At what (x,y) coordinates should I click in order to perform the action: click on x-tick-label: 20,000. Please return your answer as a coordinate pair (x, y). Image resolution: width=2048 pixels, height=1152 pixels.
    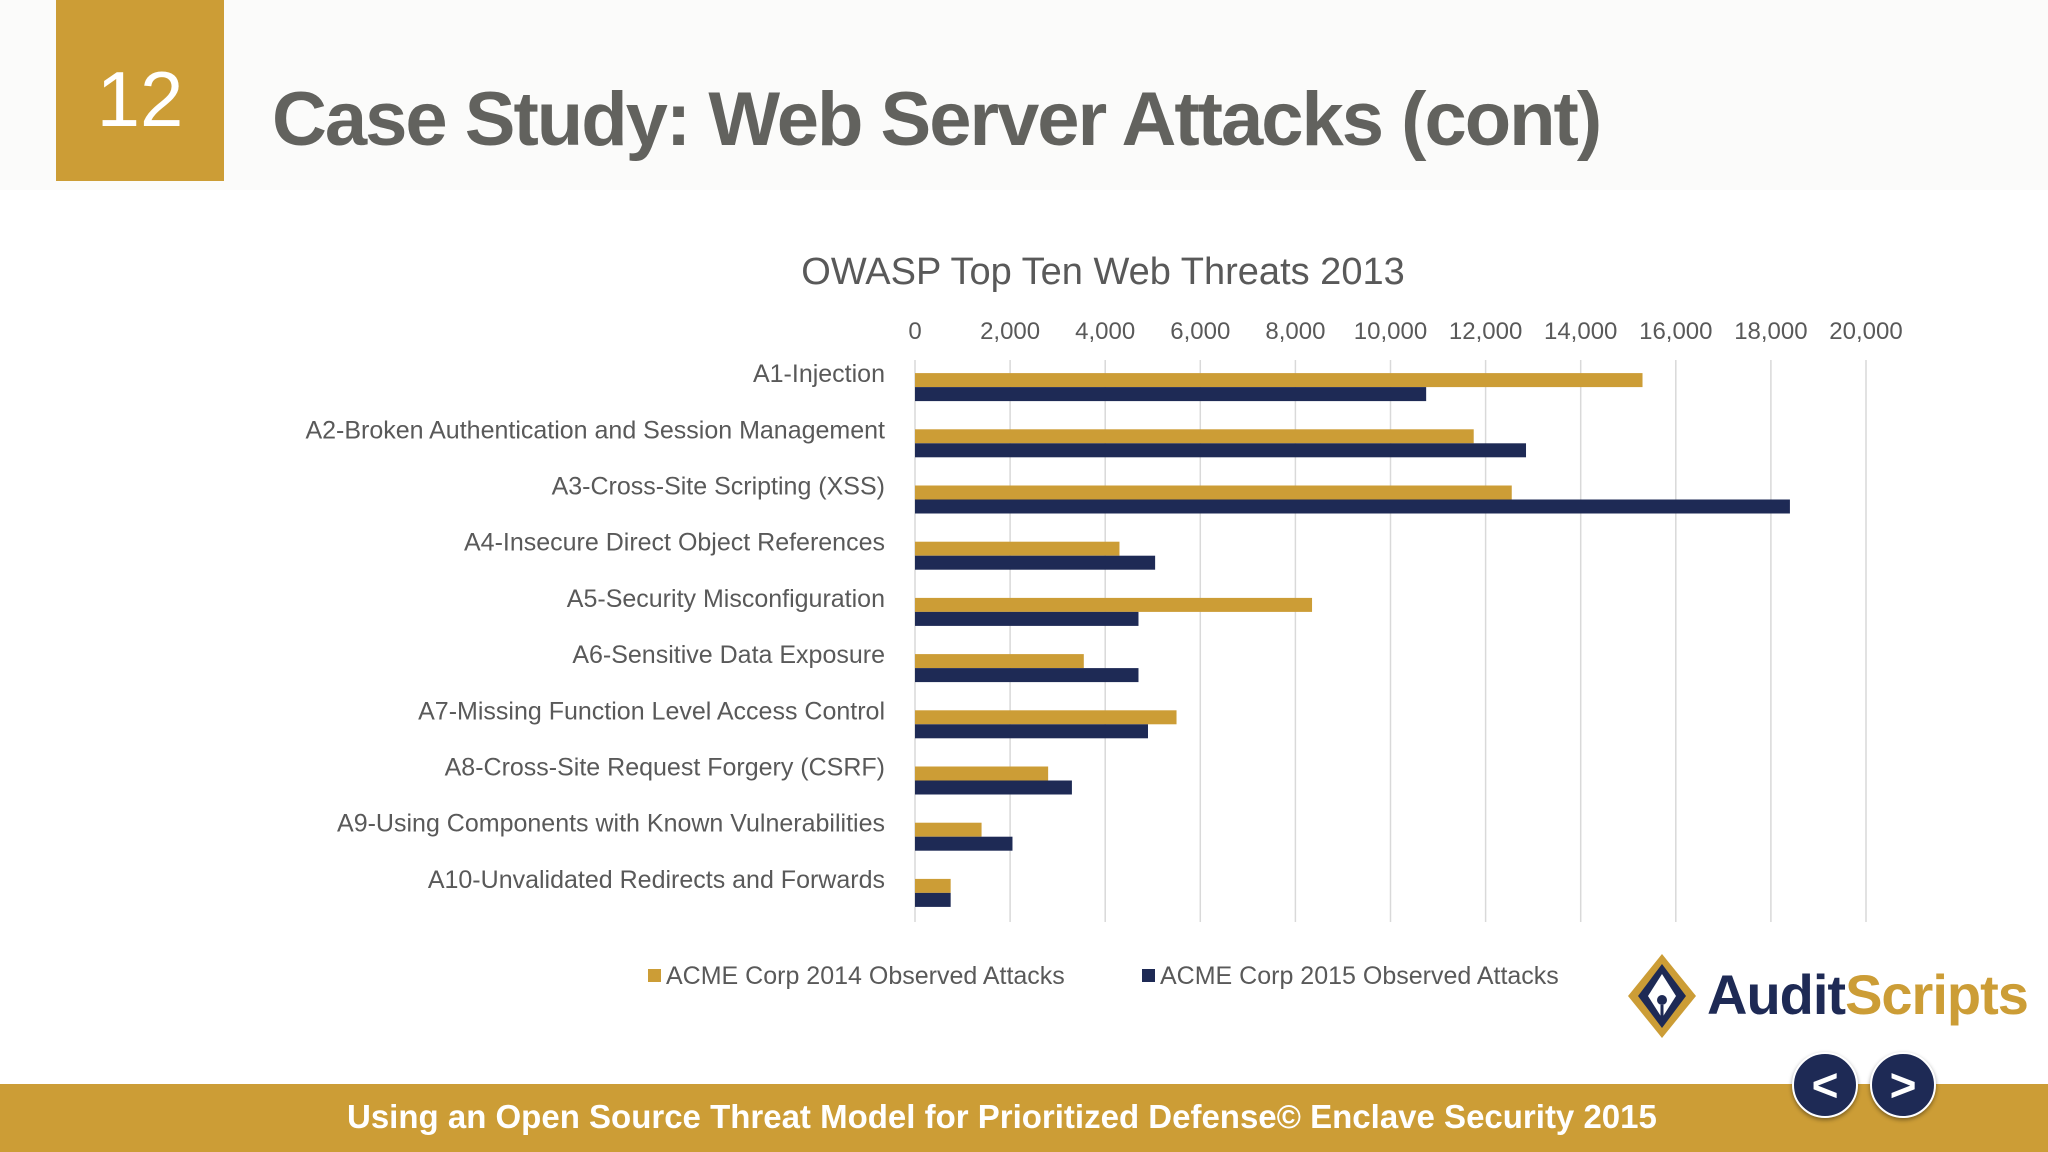
    Looking at the image, I should click on (1865, 331).